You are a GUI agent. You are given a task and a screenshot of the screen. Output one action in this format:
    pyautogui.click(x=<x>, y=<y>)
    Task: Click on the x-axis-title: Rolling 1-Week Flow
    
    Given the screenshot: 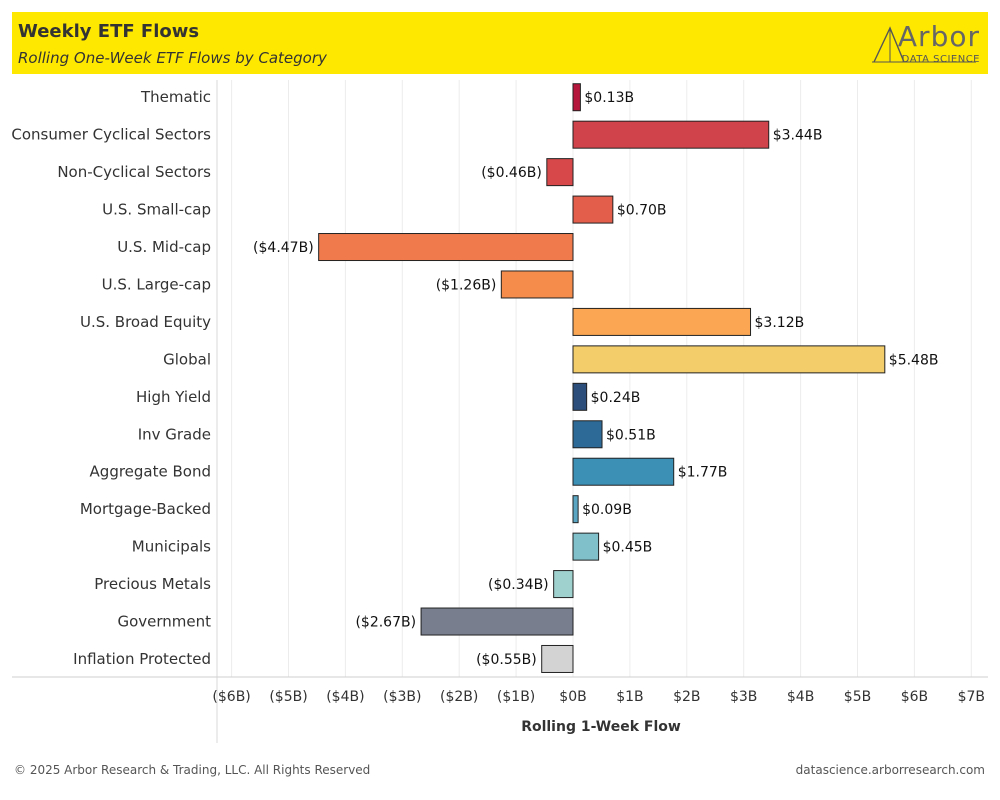 What is the action you would take?
    pyautogui.click(x=601, y=727)
    